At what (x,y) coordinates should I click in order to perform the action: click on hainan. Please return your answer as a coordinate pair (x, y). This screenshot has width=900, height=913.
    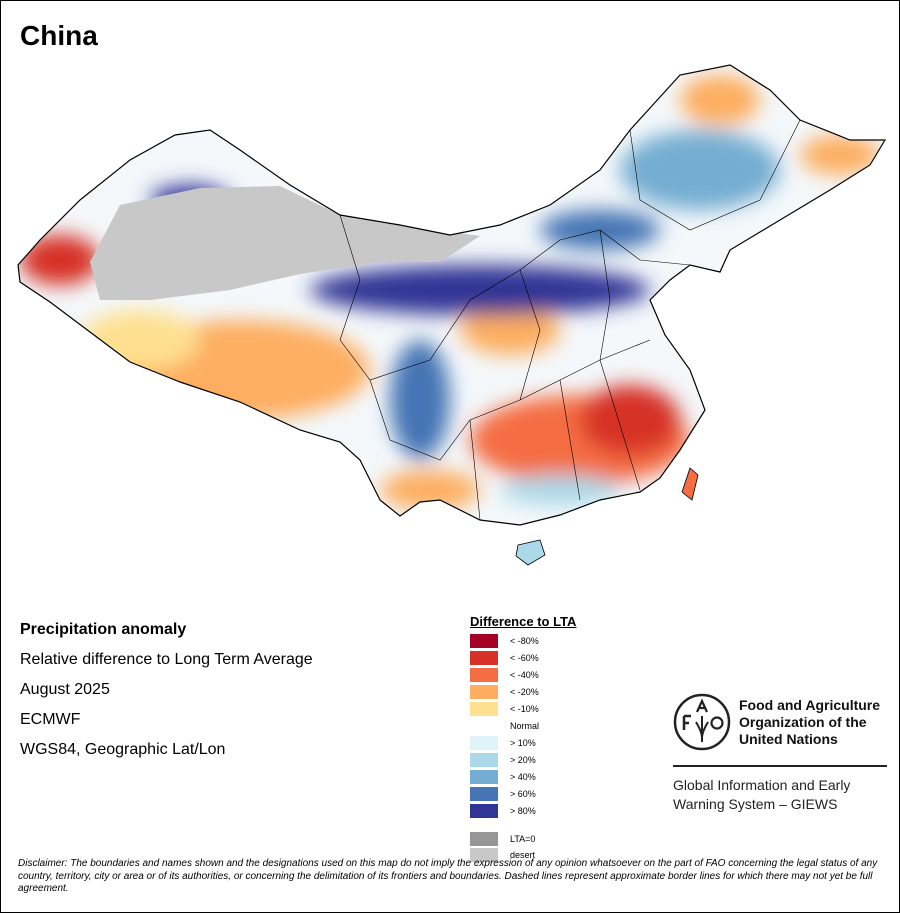
    Looking at the image, I should click on (530, 552).